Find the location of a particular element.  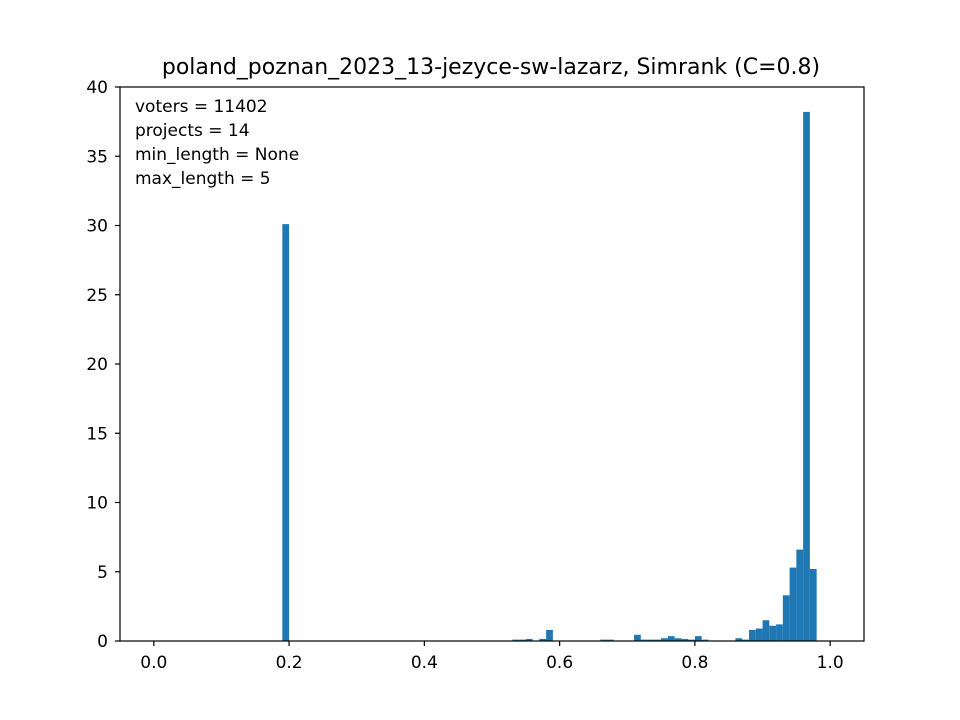

y-tick-label: 25 is located at coordinates (97, 296).